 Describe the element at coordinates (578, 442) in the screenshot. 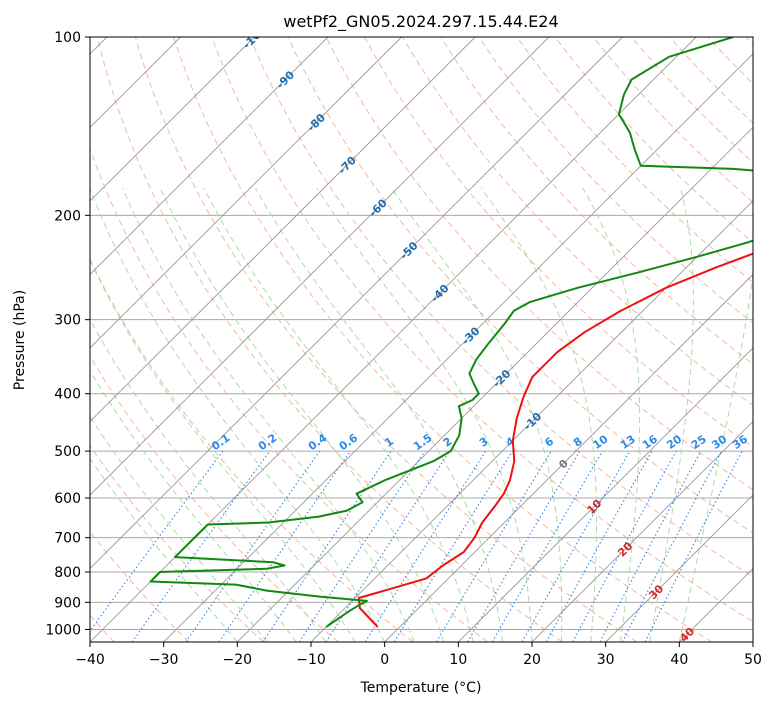

I see `mixing-ratio-label: 8` at that location.